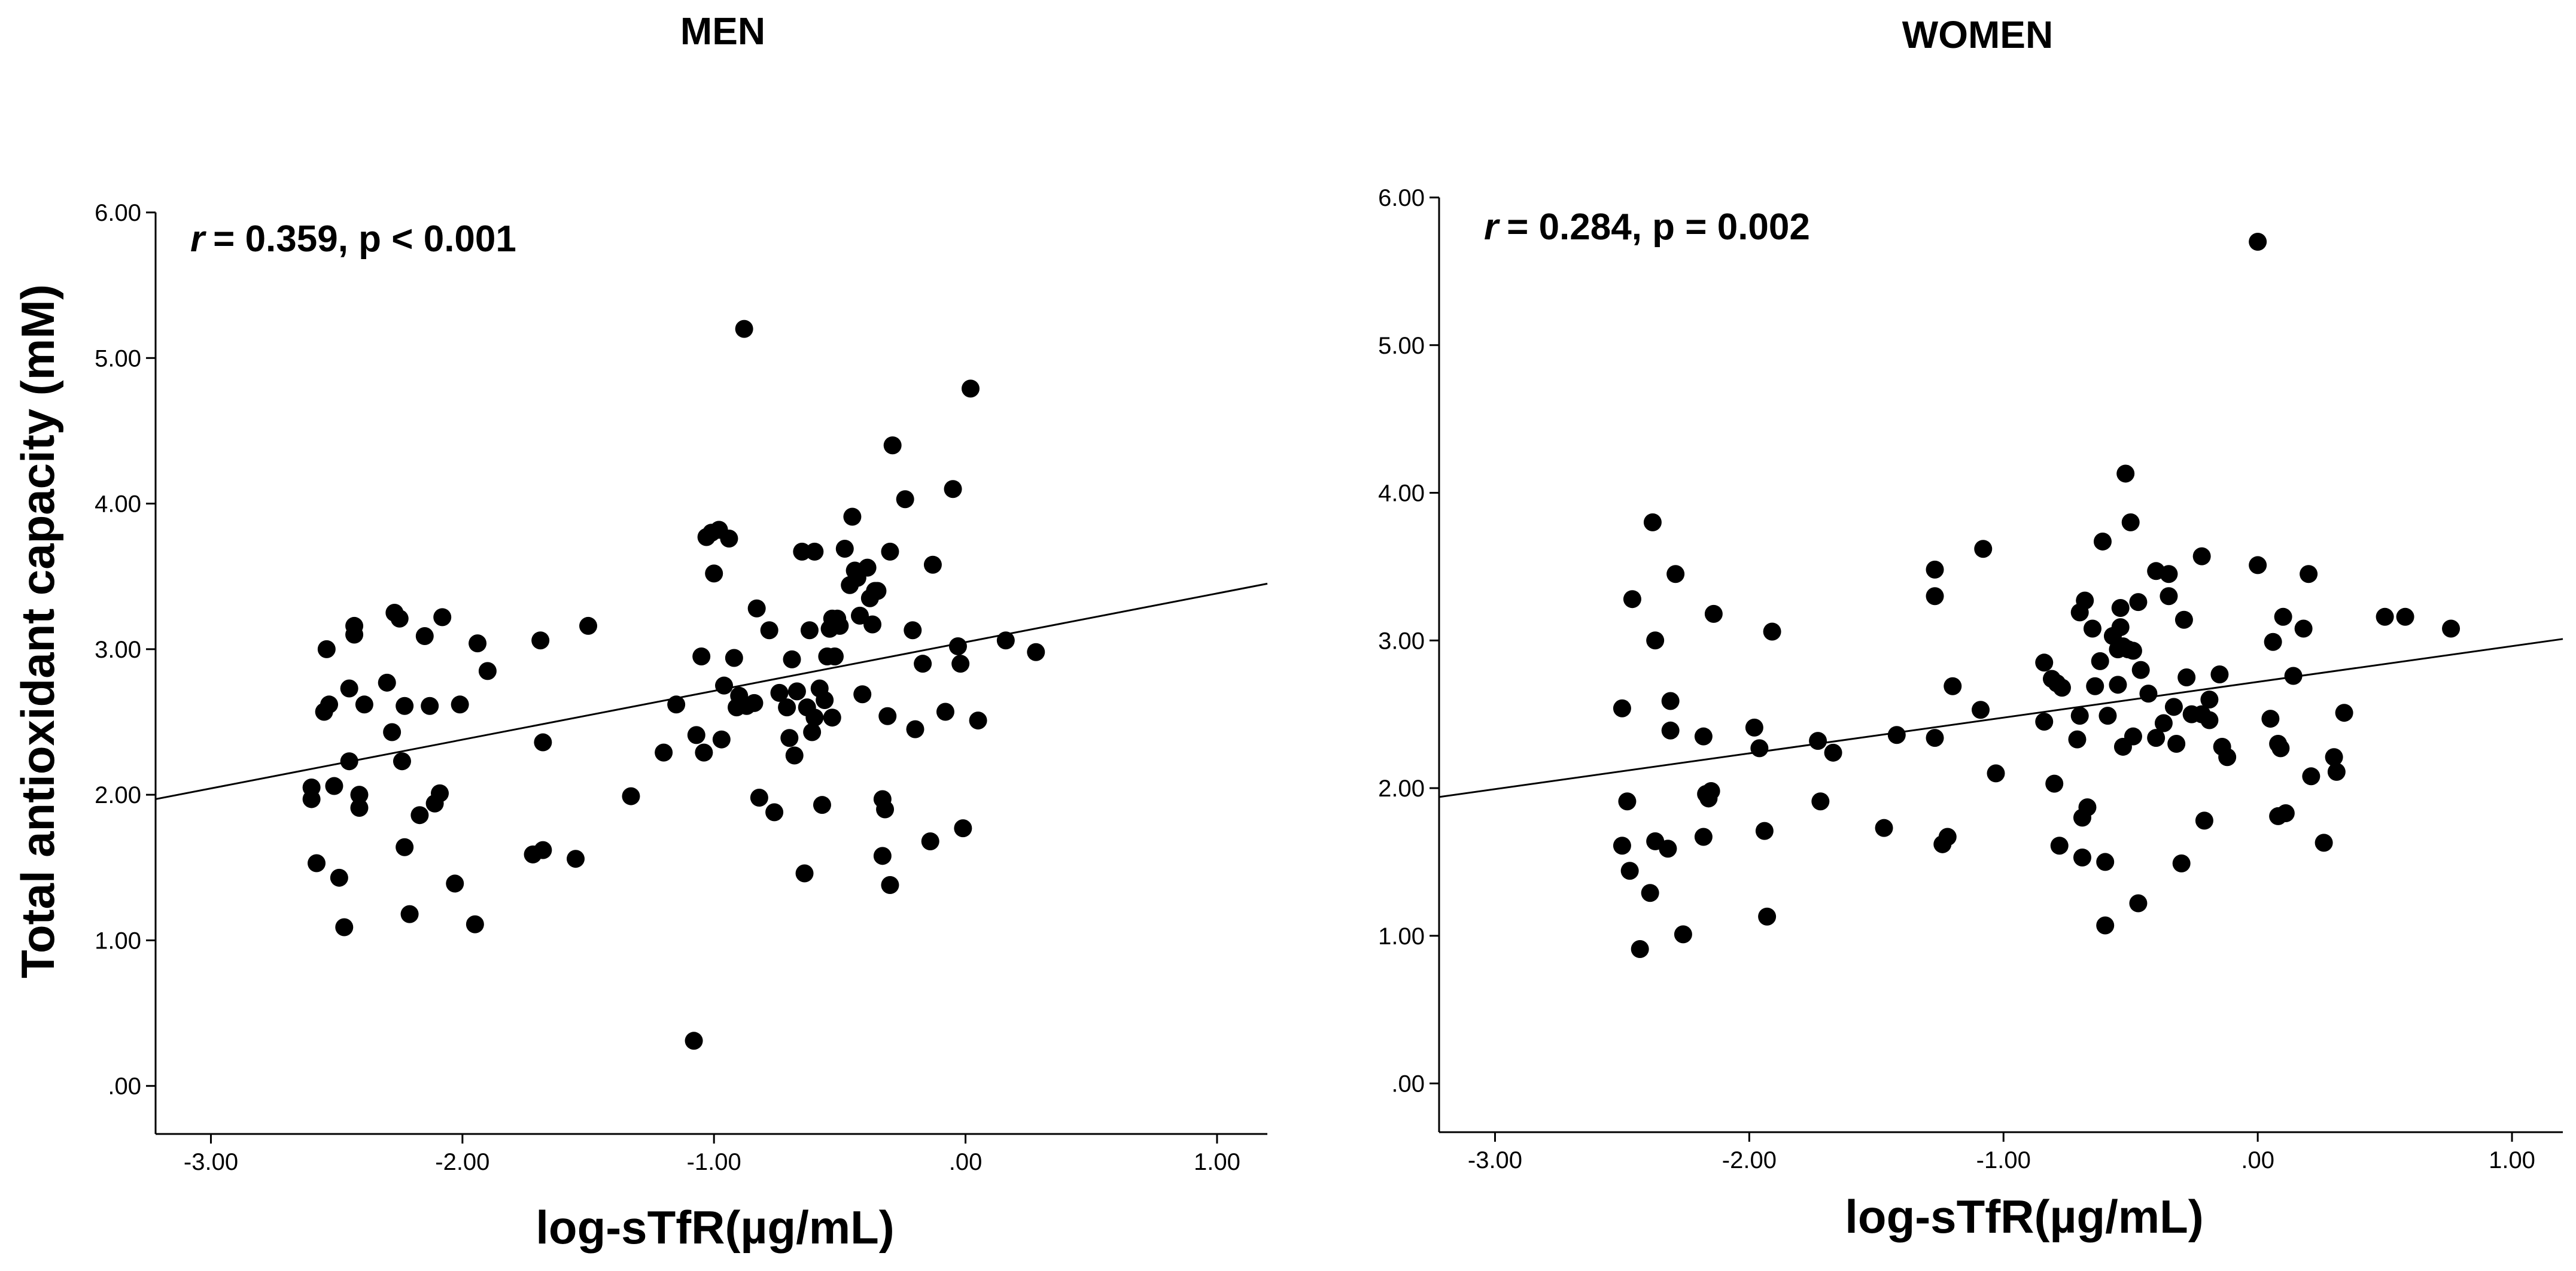  Describe the element at coordinates (462, 1162) in the screenshot. I see `men-x-tick-label: -2.00` at that location.